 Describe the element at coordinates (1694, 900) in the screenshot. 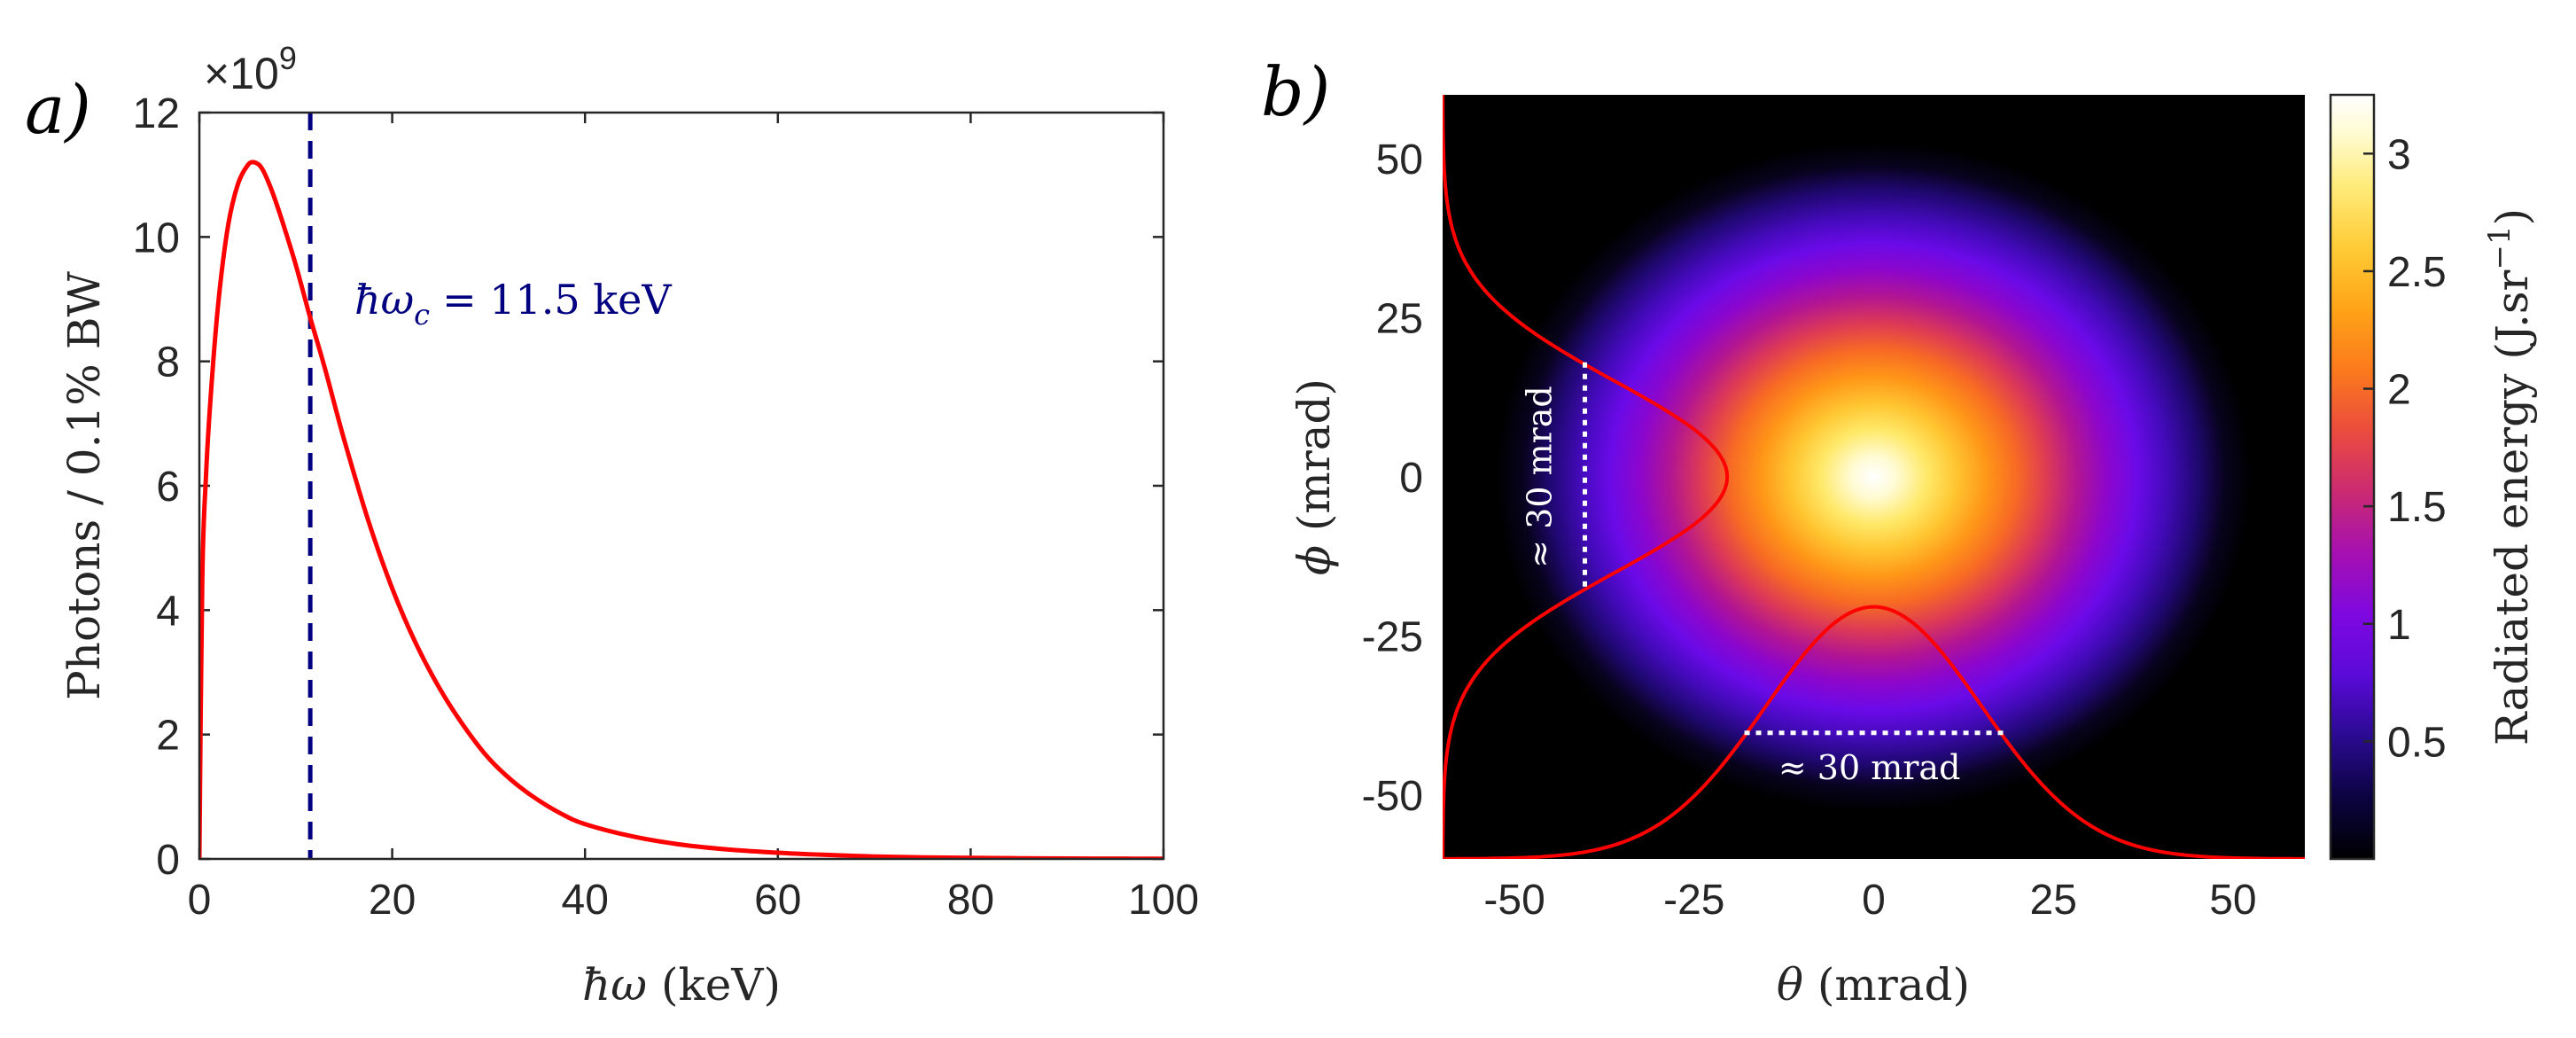

I see `theta-tick-label: -25` at that location.